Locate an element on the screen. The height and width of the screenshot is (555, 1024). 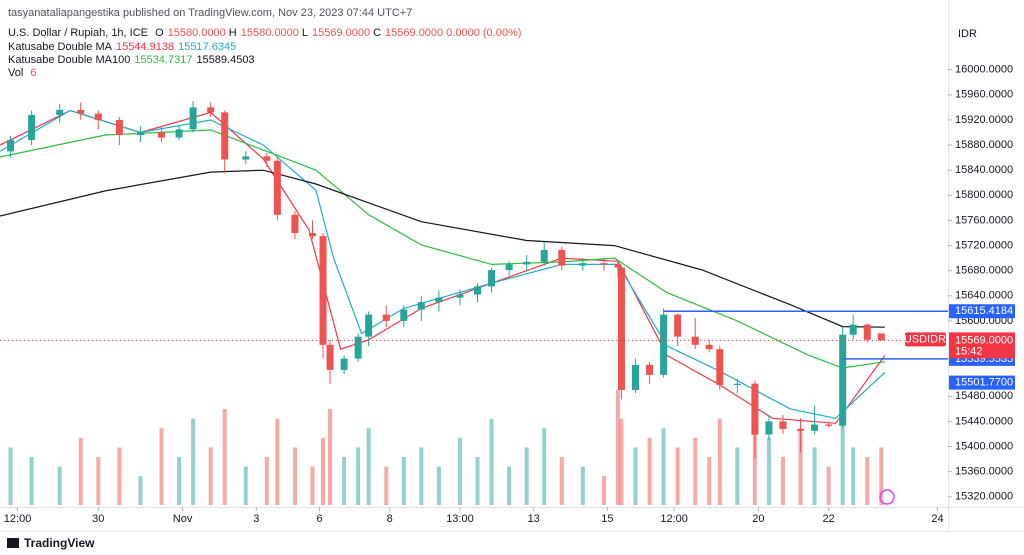
last-price-label: 15569.0000 is located at coordinates (984, 340).